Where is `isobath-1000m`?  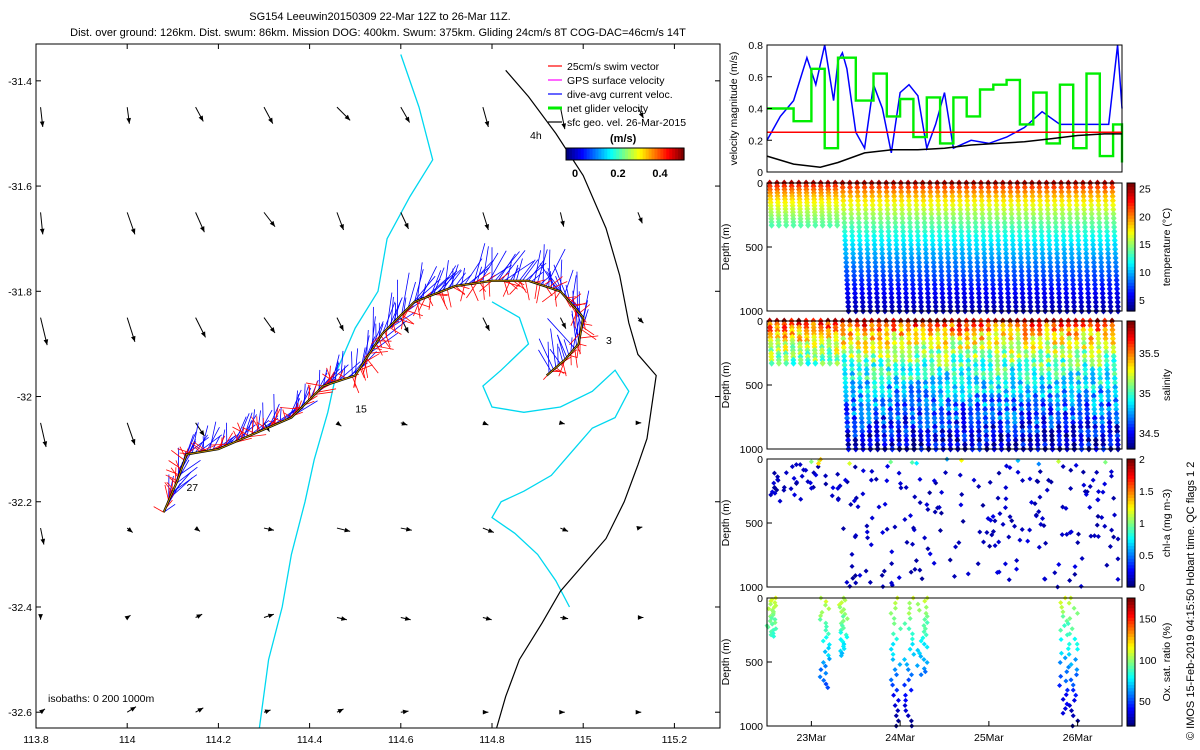
isobath-1000m is located at coordinates (556, 454).